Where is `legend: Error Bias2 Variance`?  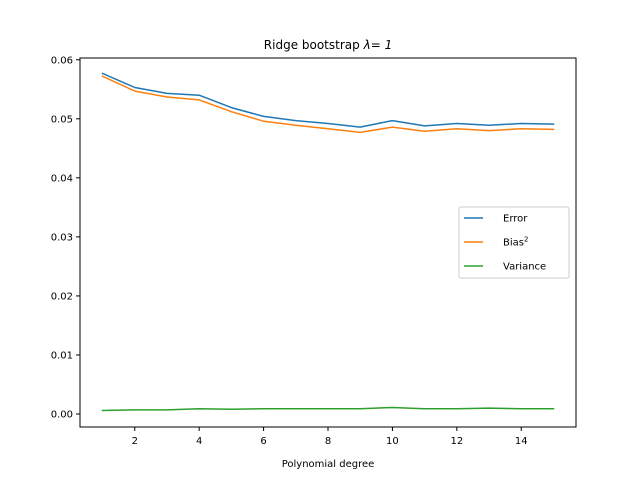 legend: Error Bias2 Variance is located at coordinates (514, 242).